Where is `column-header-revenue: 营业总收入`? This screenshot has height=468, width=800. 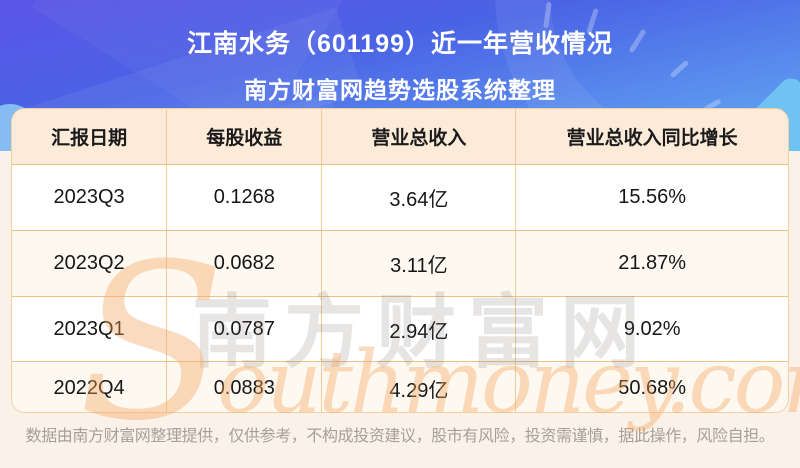
column-header-revenue: 营业总收入 is located at coordinates (419, 136).